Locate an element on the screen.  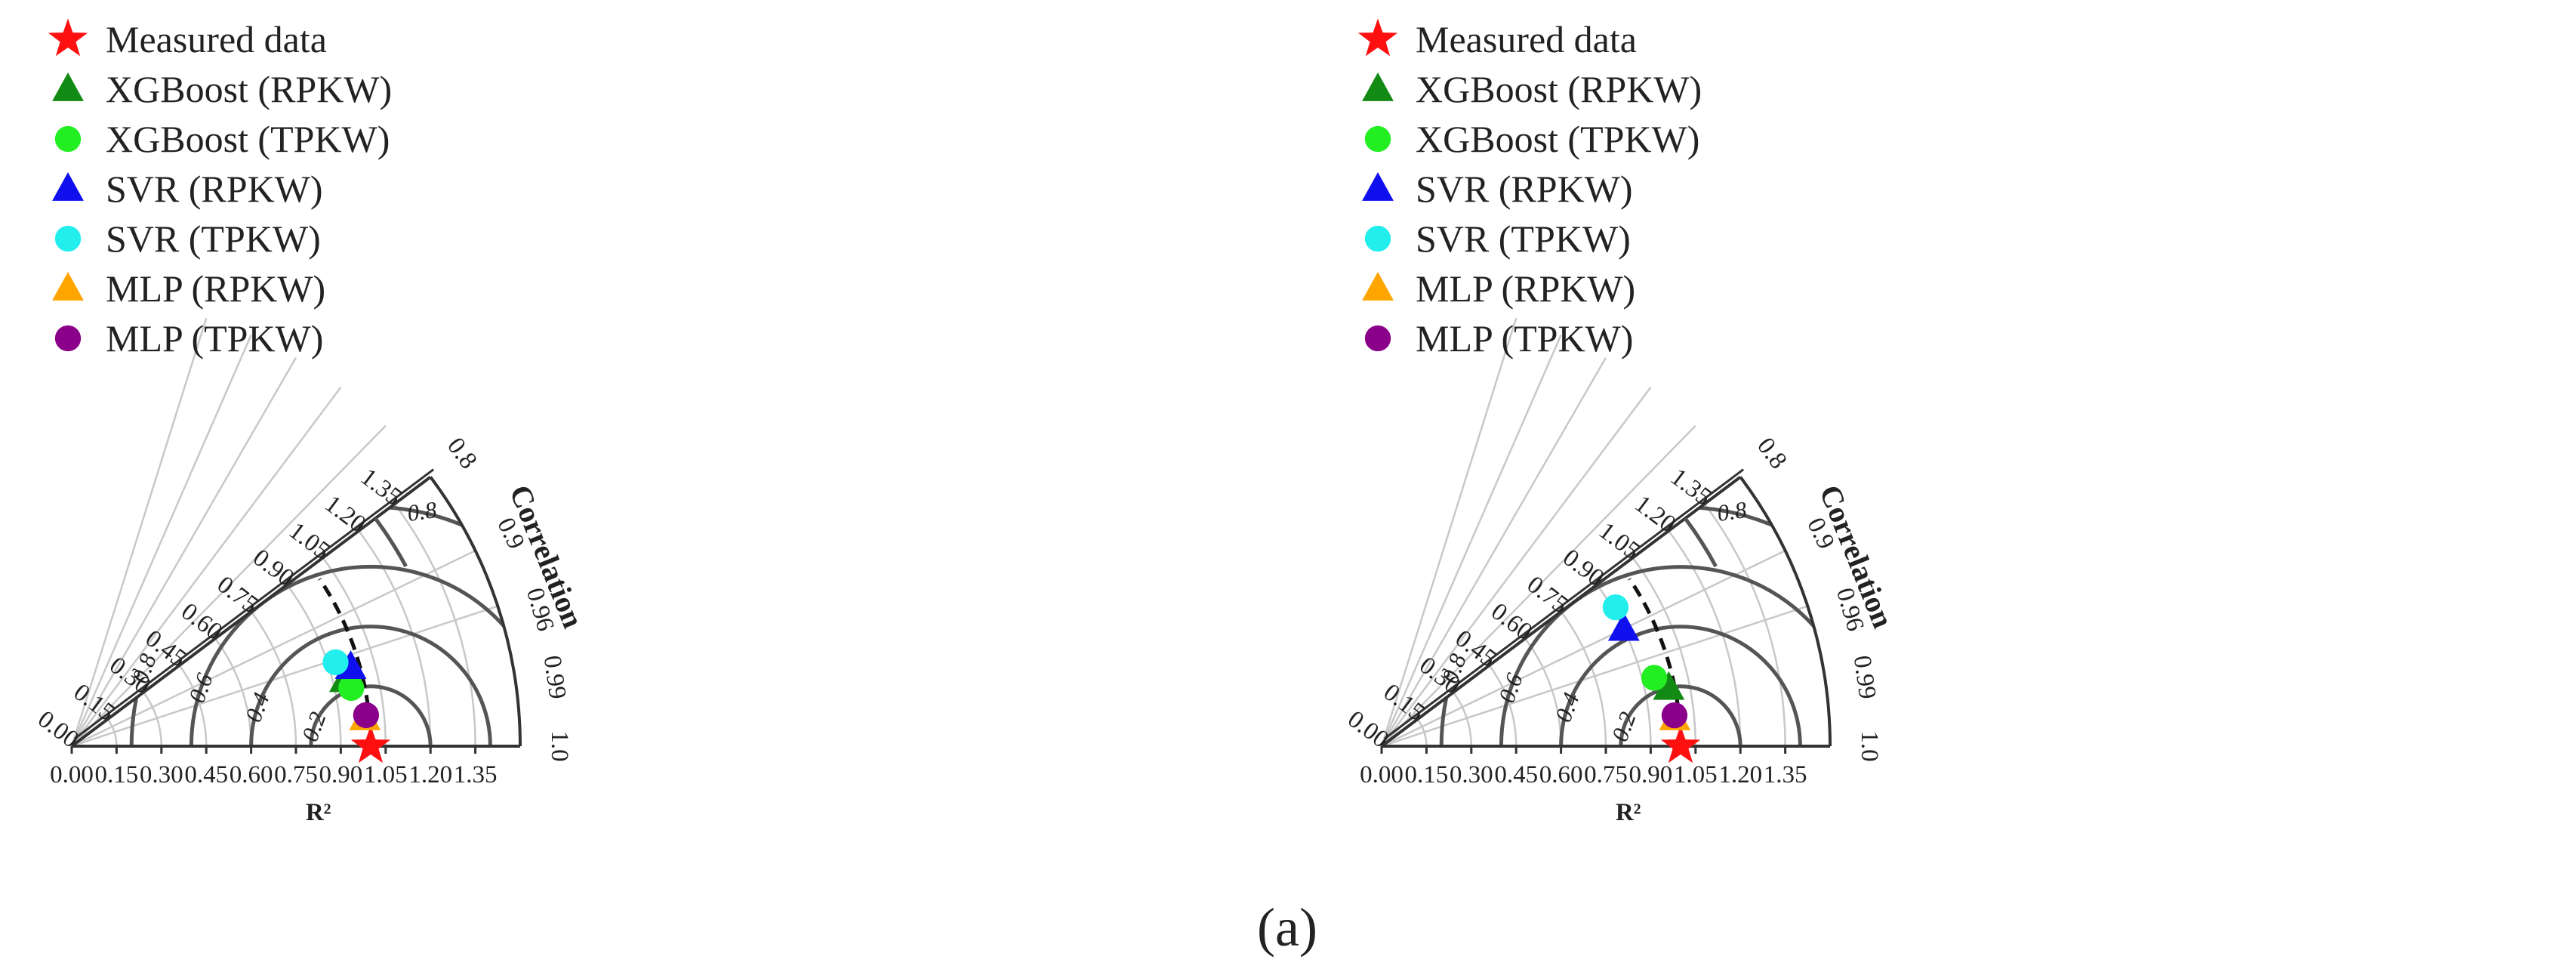
rms-ring-label: 0.2 is located at coordinates (314, 726).